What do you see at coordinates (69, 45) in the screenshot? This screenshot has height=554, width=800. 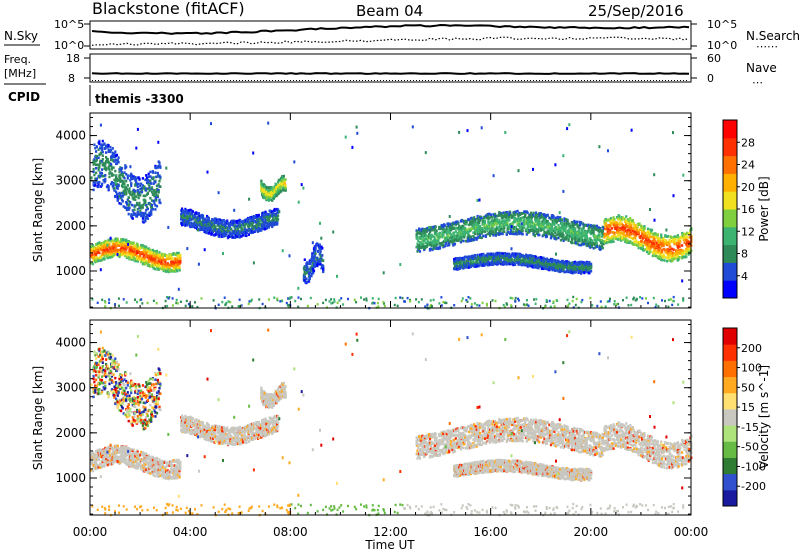 I see `noise-left-bottom: 10^0` at bounding box center [69, 45].